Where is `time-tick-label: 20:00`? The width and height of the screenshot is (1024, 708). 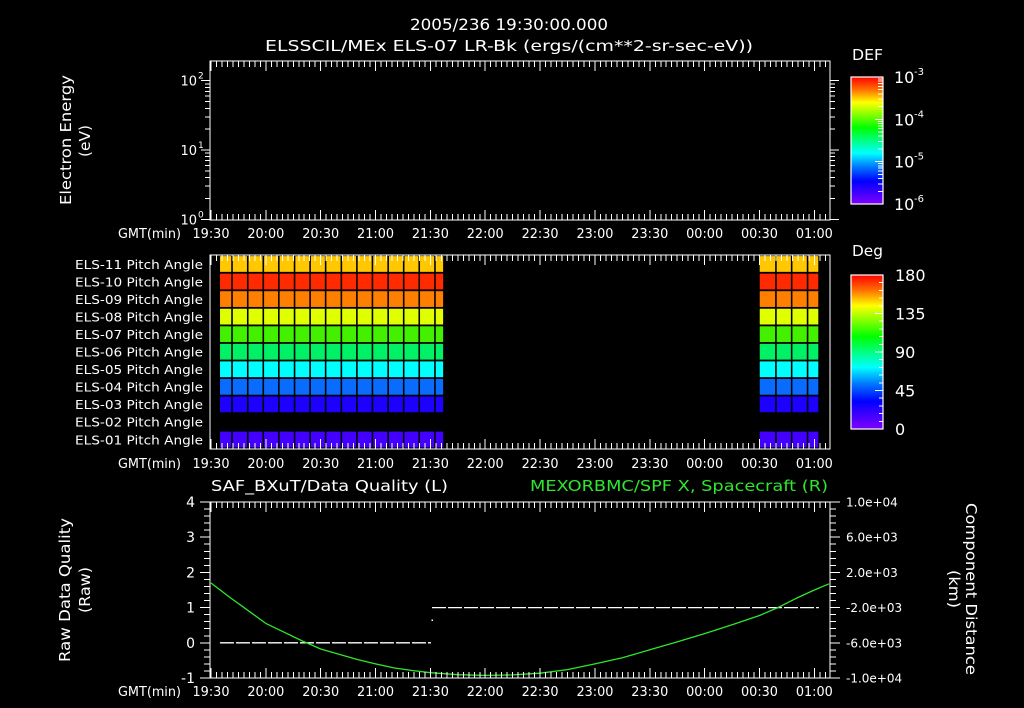 time-tick-label: 20:00 is located at coordinates (265, 234).